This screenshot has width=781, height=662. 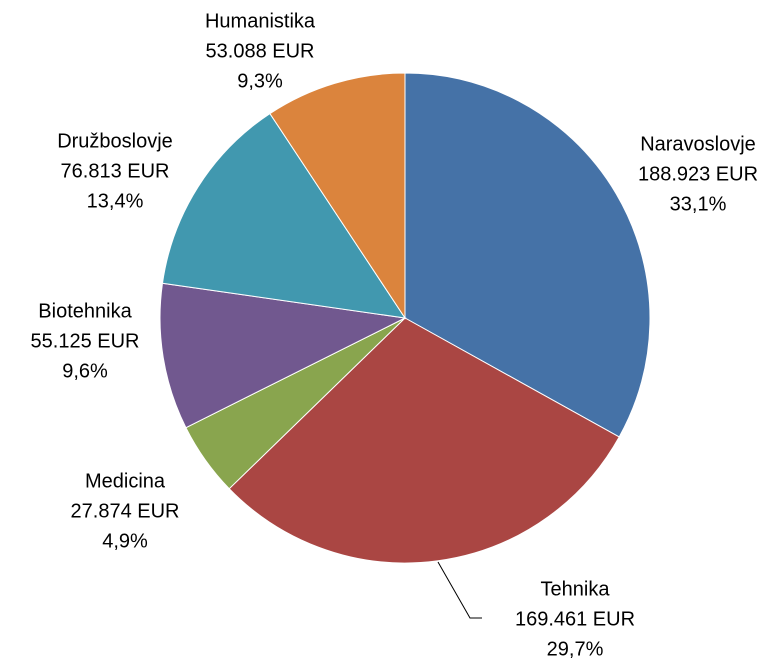 I want to click on slice-label: Tehnika, so click(x=576, y=589).